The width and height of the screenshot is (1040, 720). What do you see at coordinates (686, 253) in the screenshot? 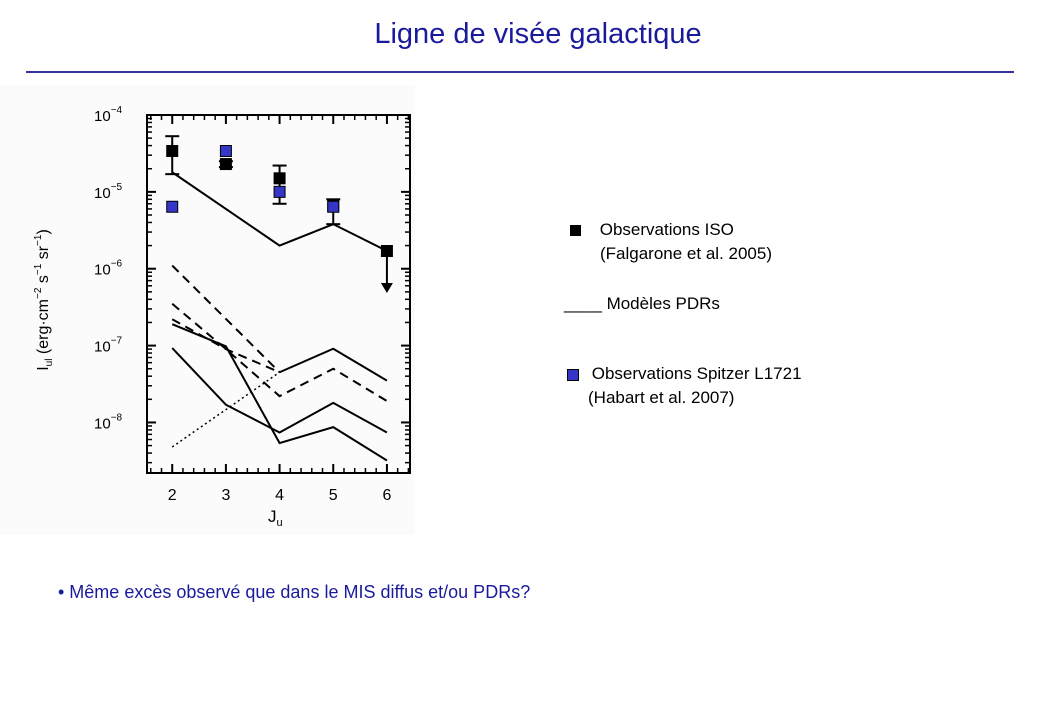
I see `legend-iso-ref: (Falgarone et al. 2005)` at bounding box center [686, 253].